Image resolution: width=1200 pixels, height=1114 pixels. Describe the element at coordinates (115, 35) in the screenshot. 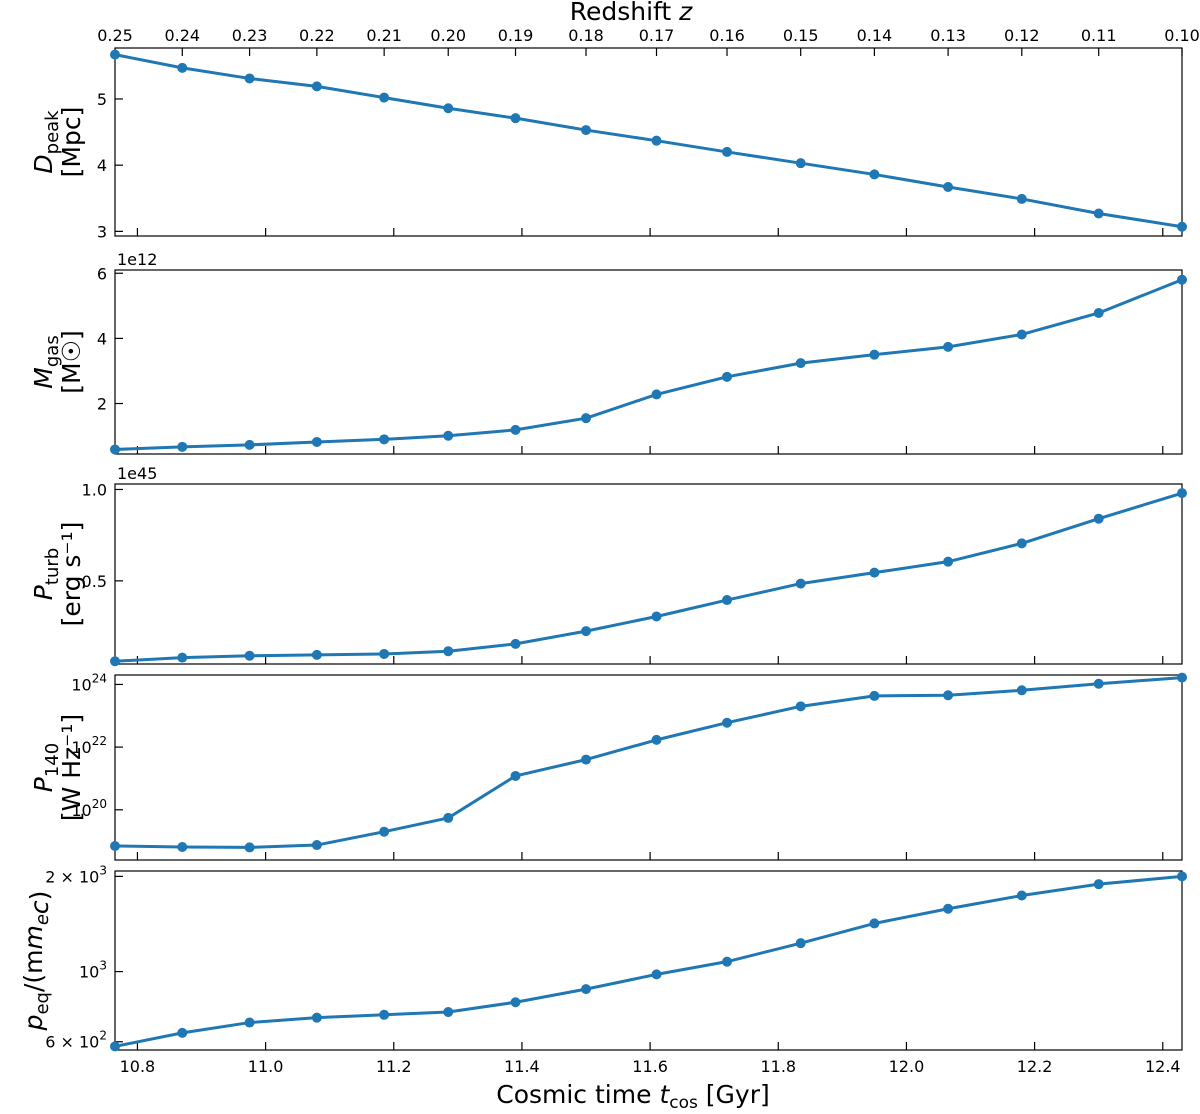

I see `top-tick-label: 0.25` at that location.